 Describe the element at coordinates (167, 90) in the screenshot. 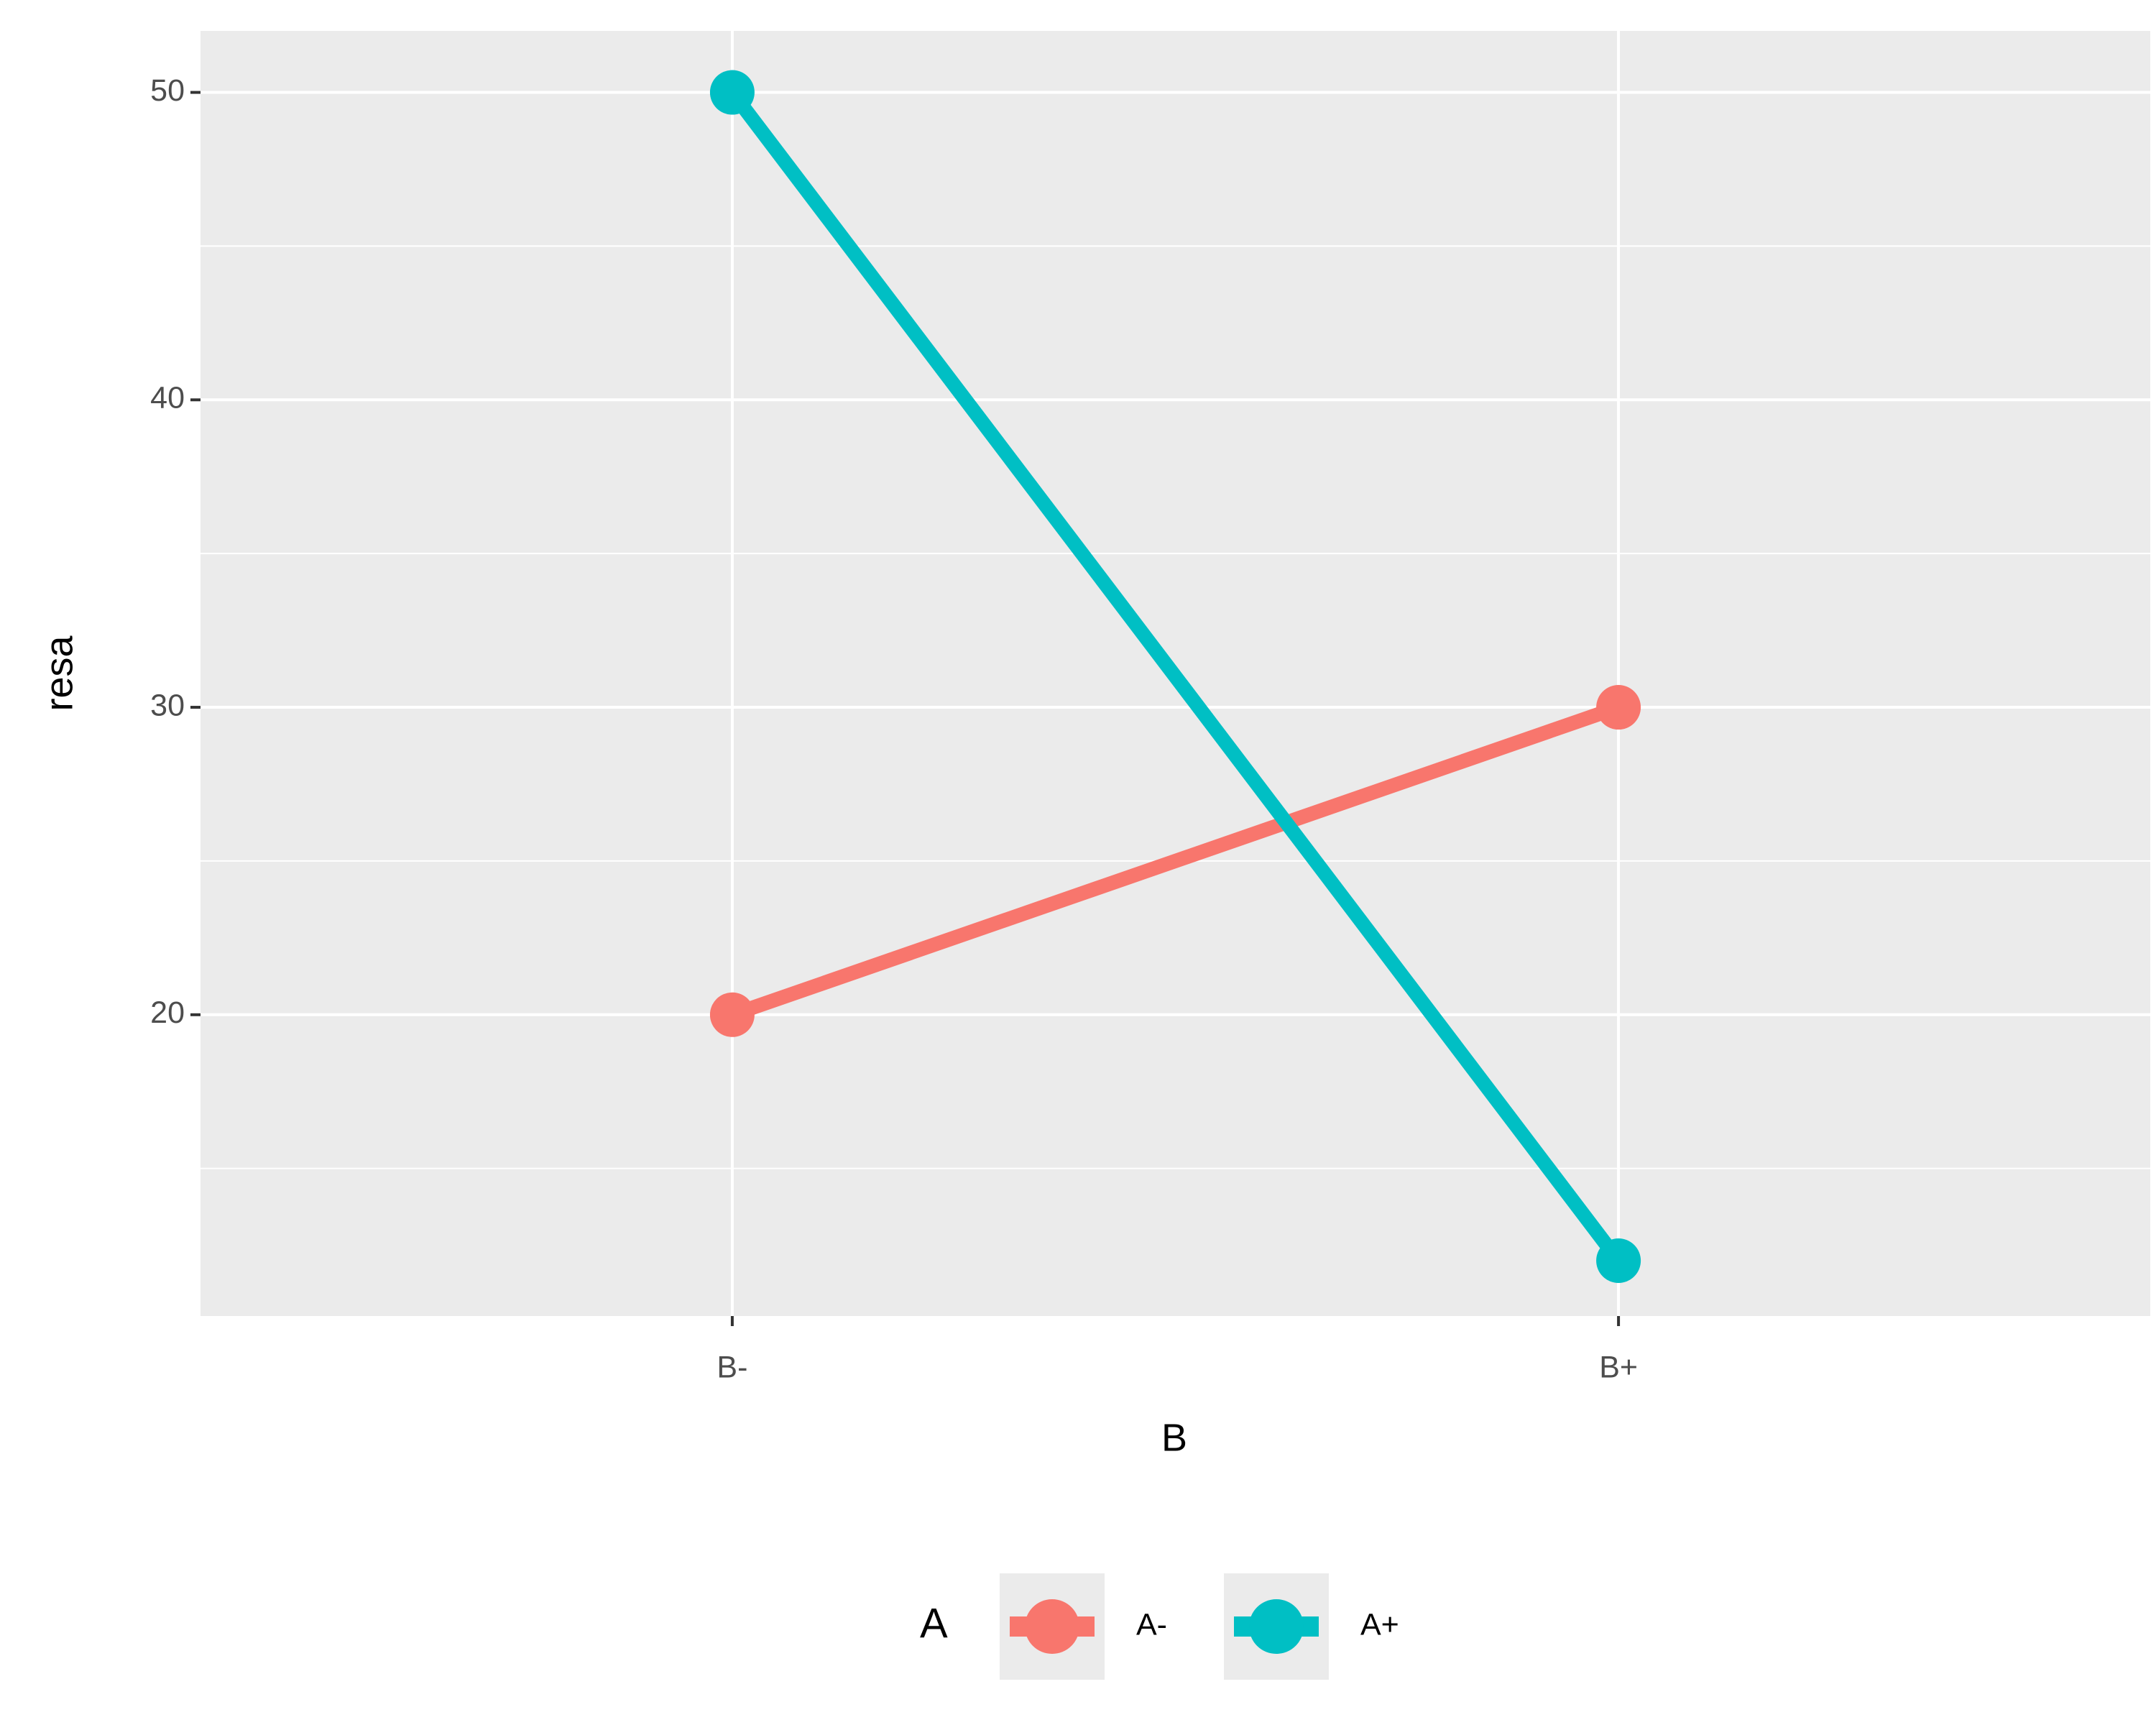

I see `y-tick-label: 50` at that location.